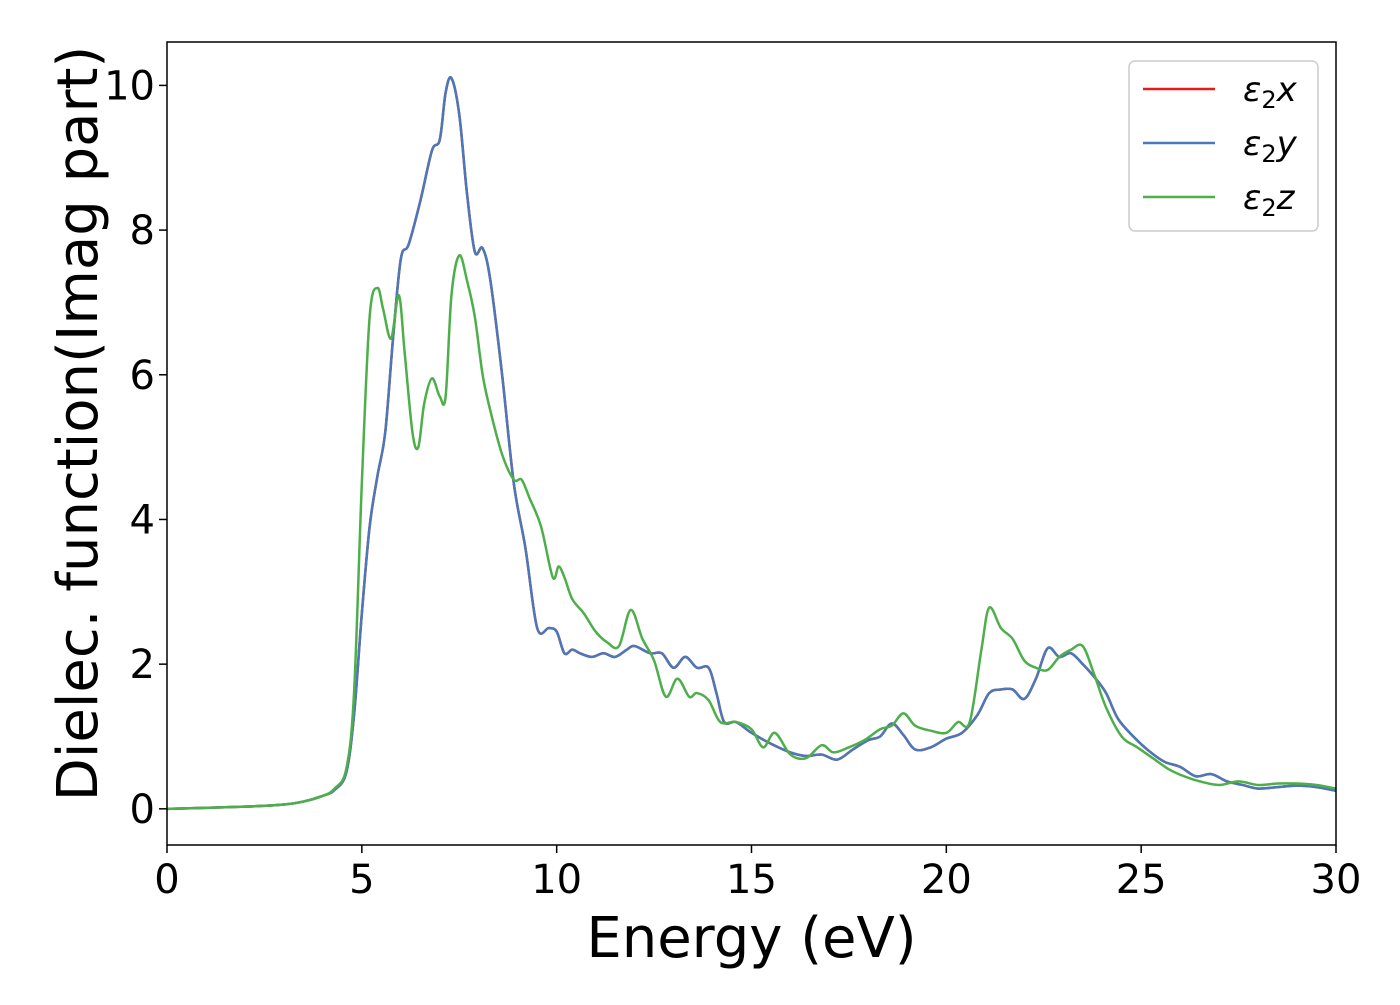  I want to click on legend-label: ε2x, so click(1270, 92).